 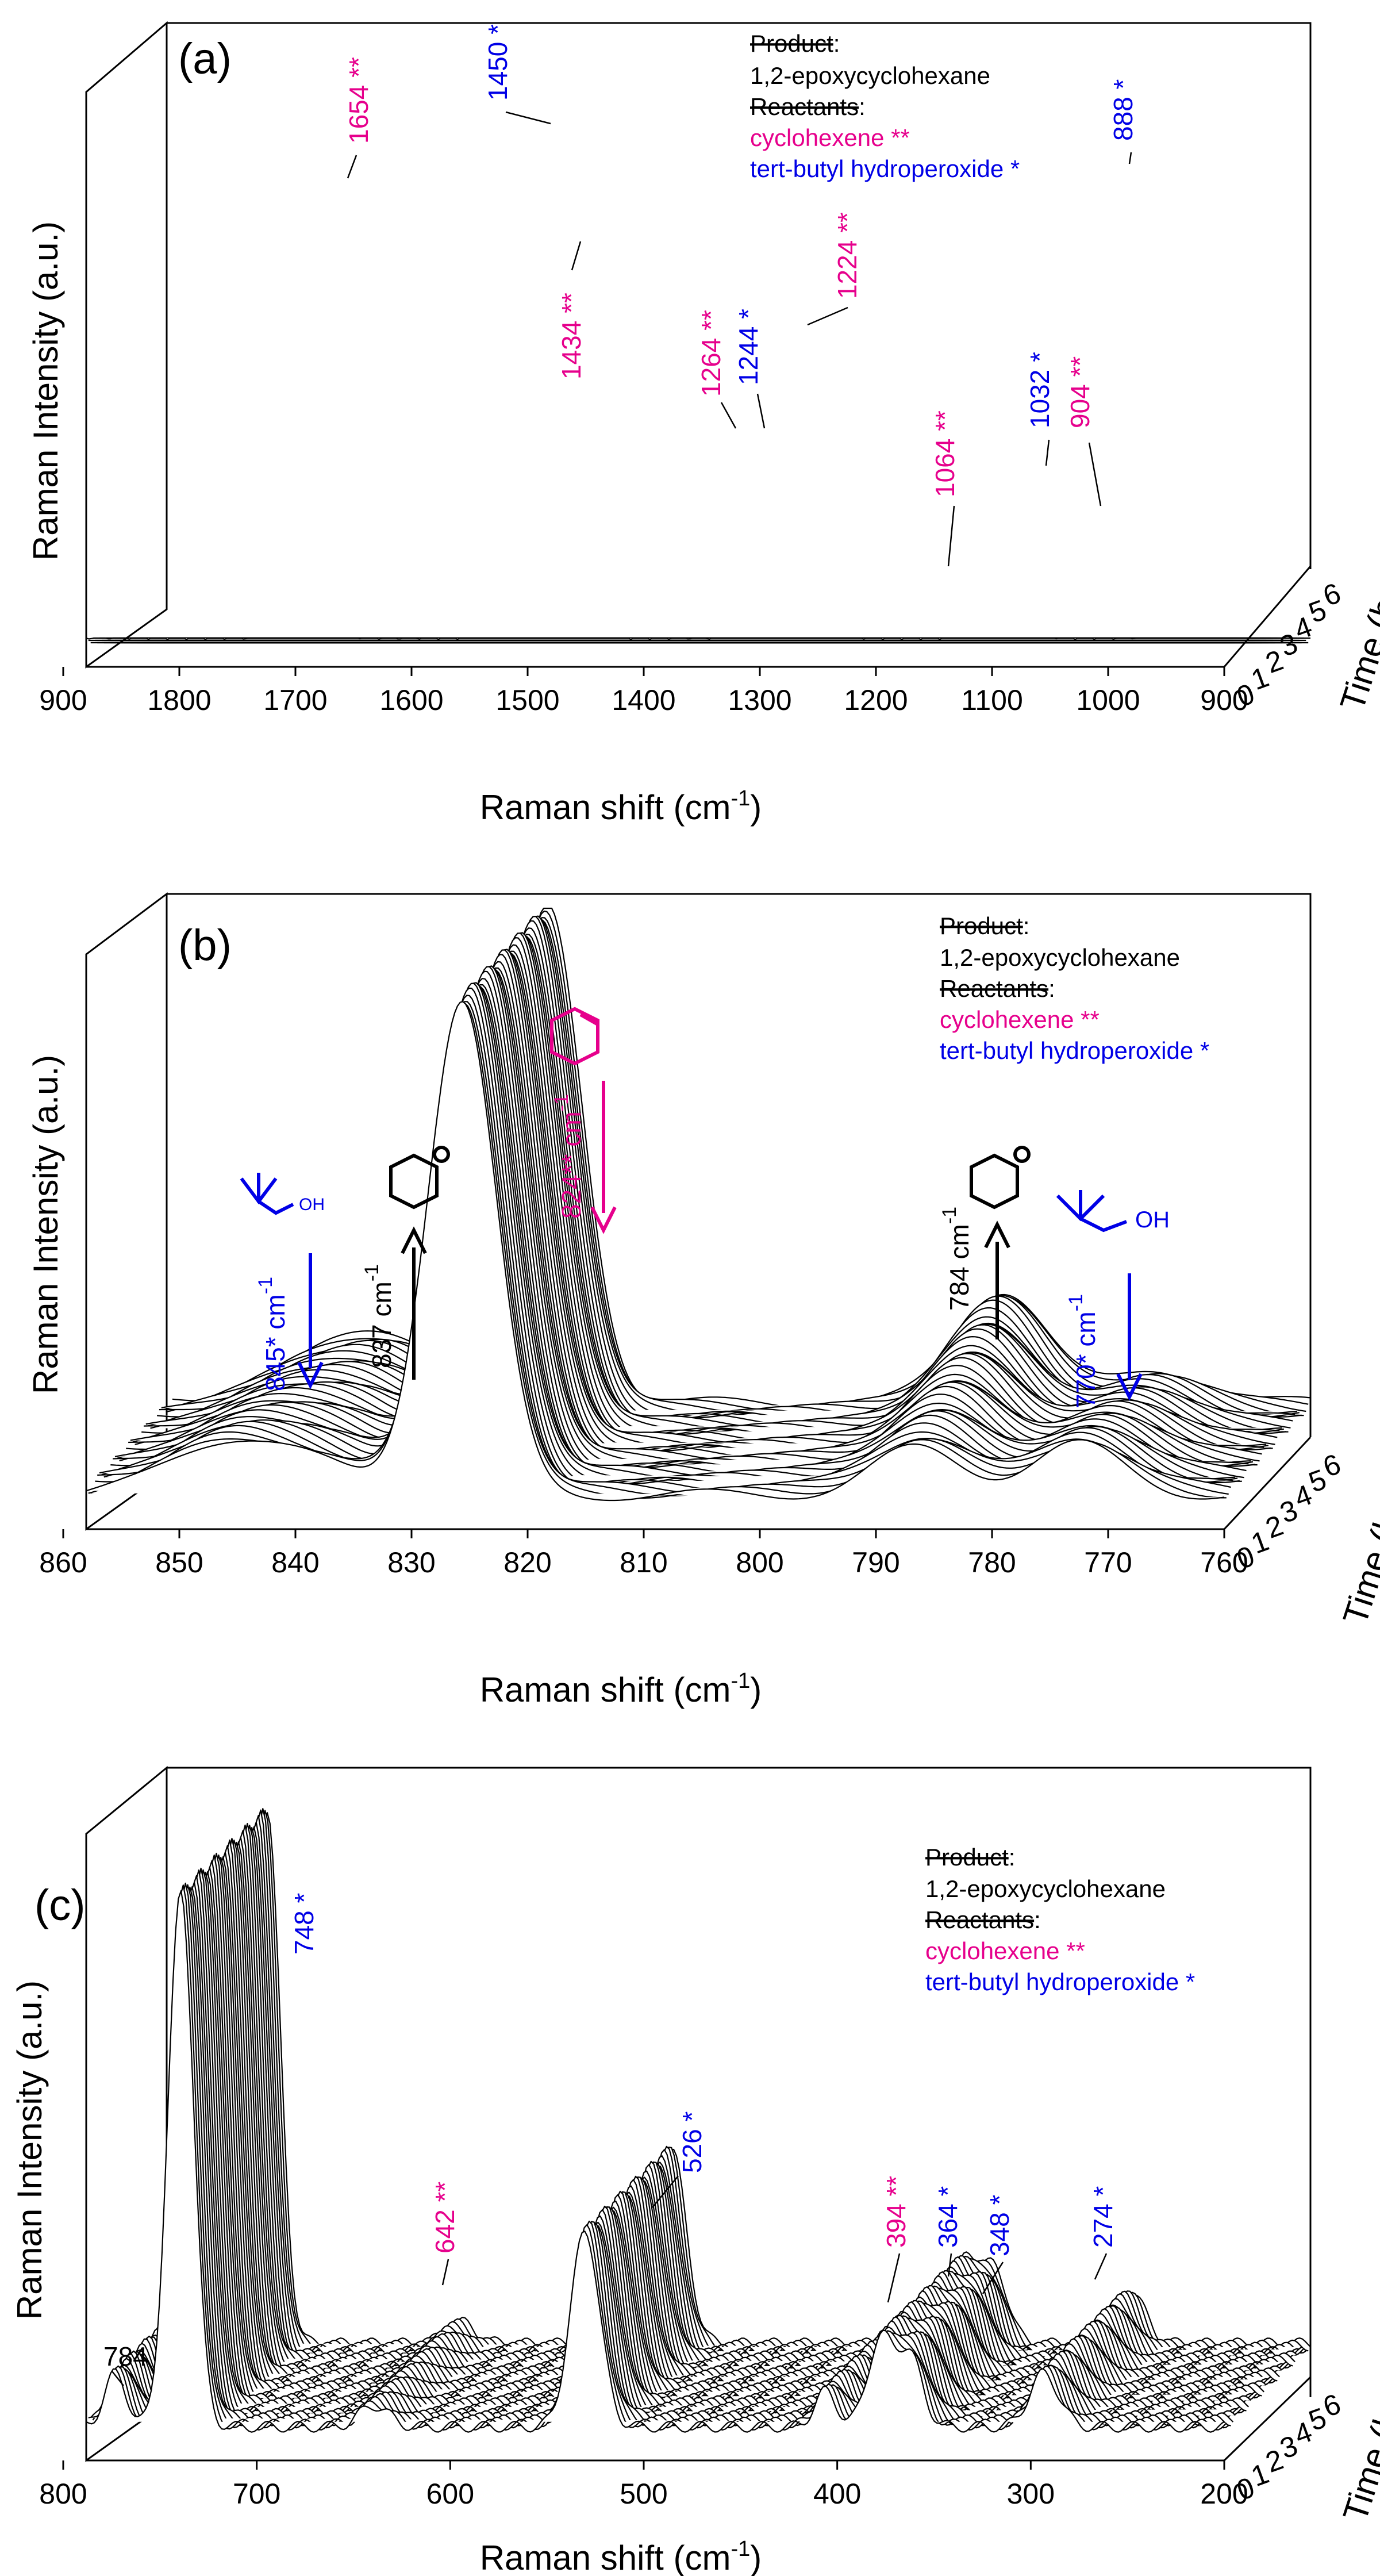 What do you see at coordinates (445, 2217) in the screenshot?
I see `peak-label-642: 642 **` at bounding box center [445, 2217].